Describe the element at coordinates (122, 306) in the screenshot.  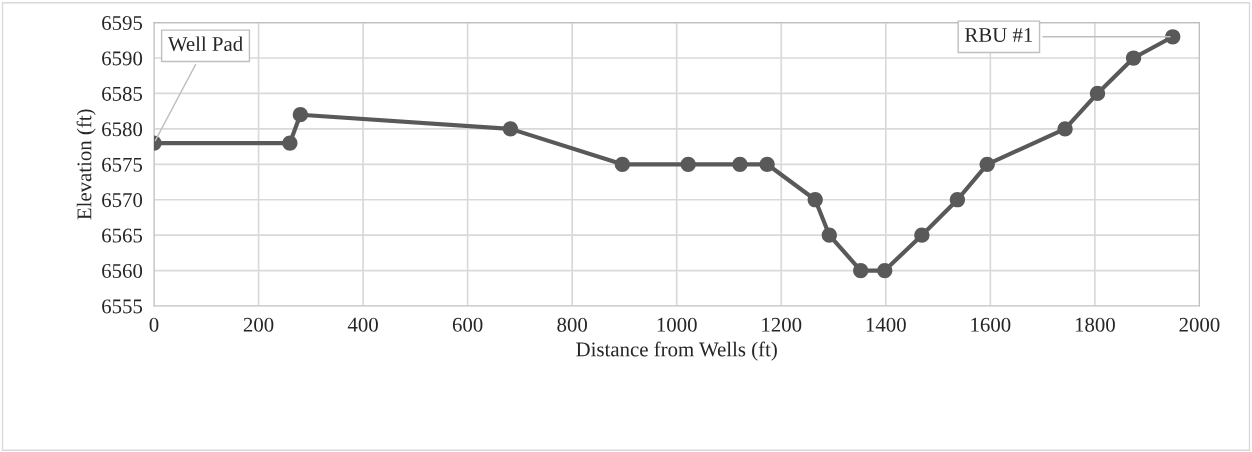
I see `y-tick-label: 6555` at that location.